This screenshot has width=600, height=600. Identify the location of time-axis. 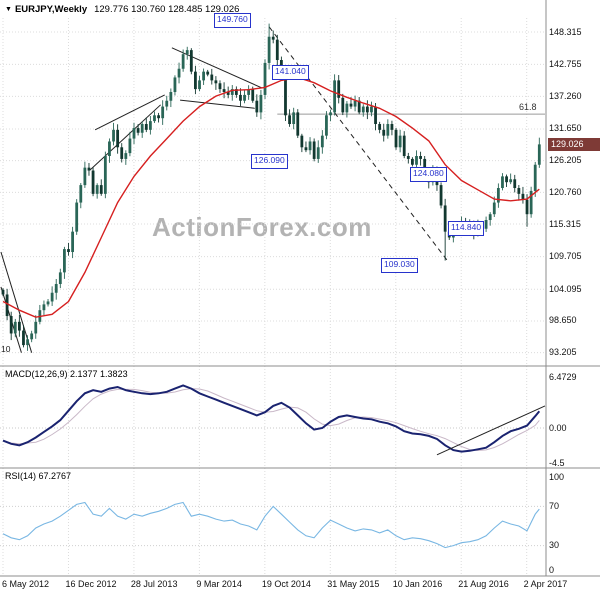
(300, 588).